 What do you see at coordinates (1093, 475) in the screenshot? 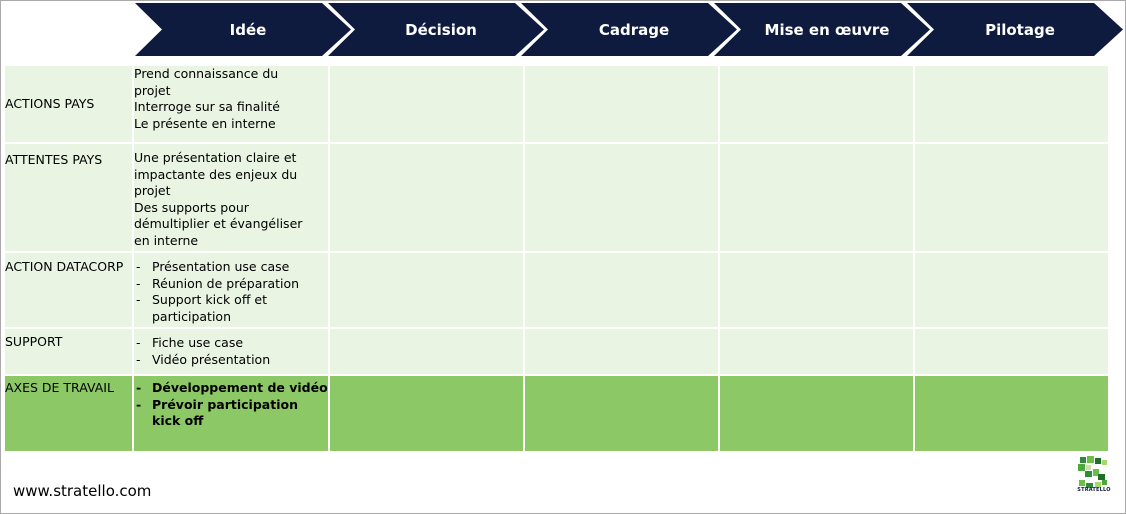
I see `stratello-logo-icon` at bounding box center [1093, 475].